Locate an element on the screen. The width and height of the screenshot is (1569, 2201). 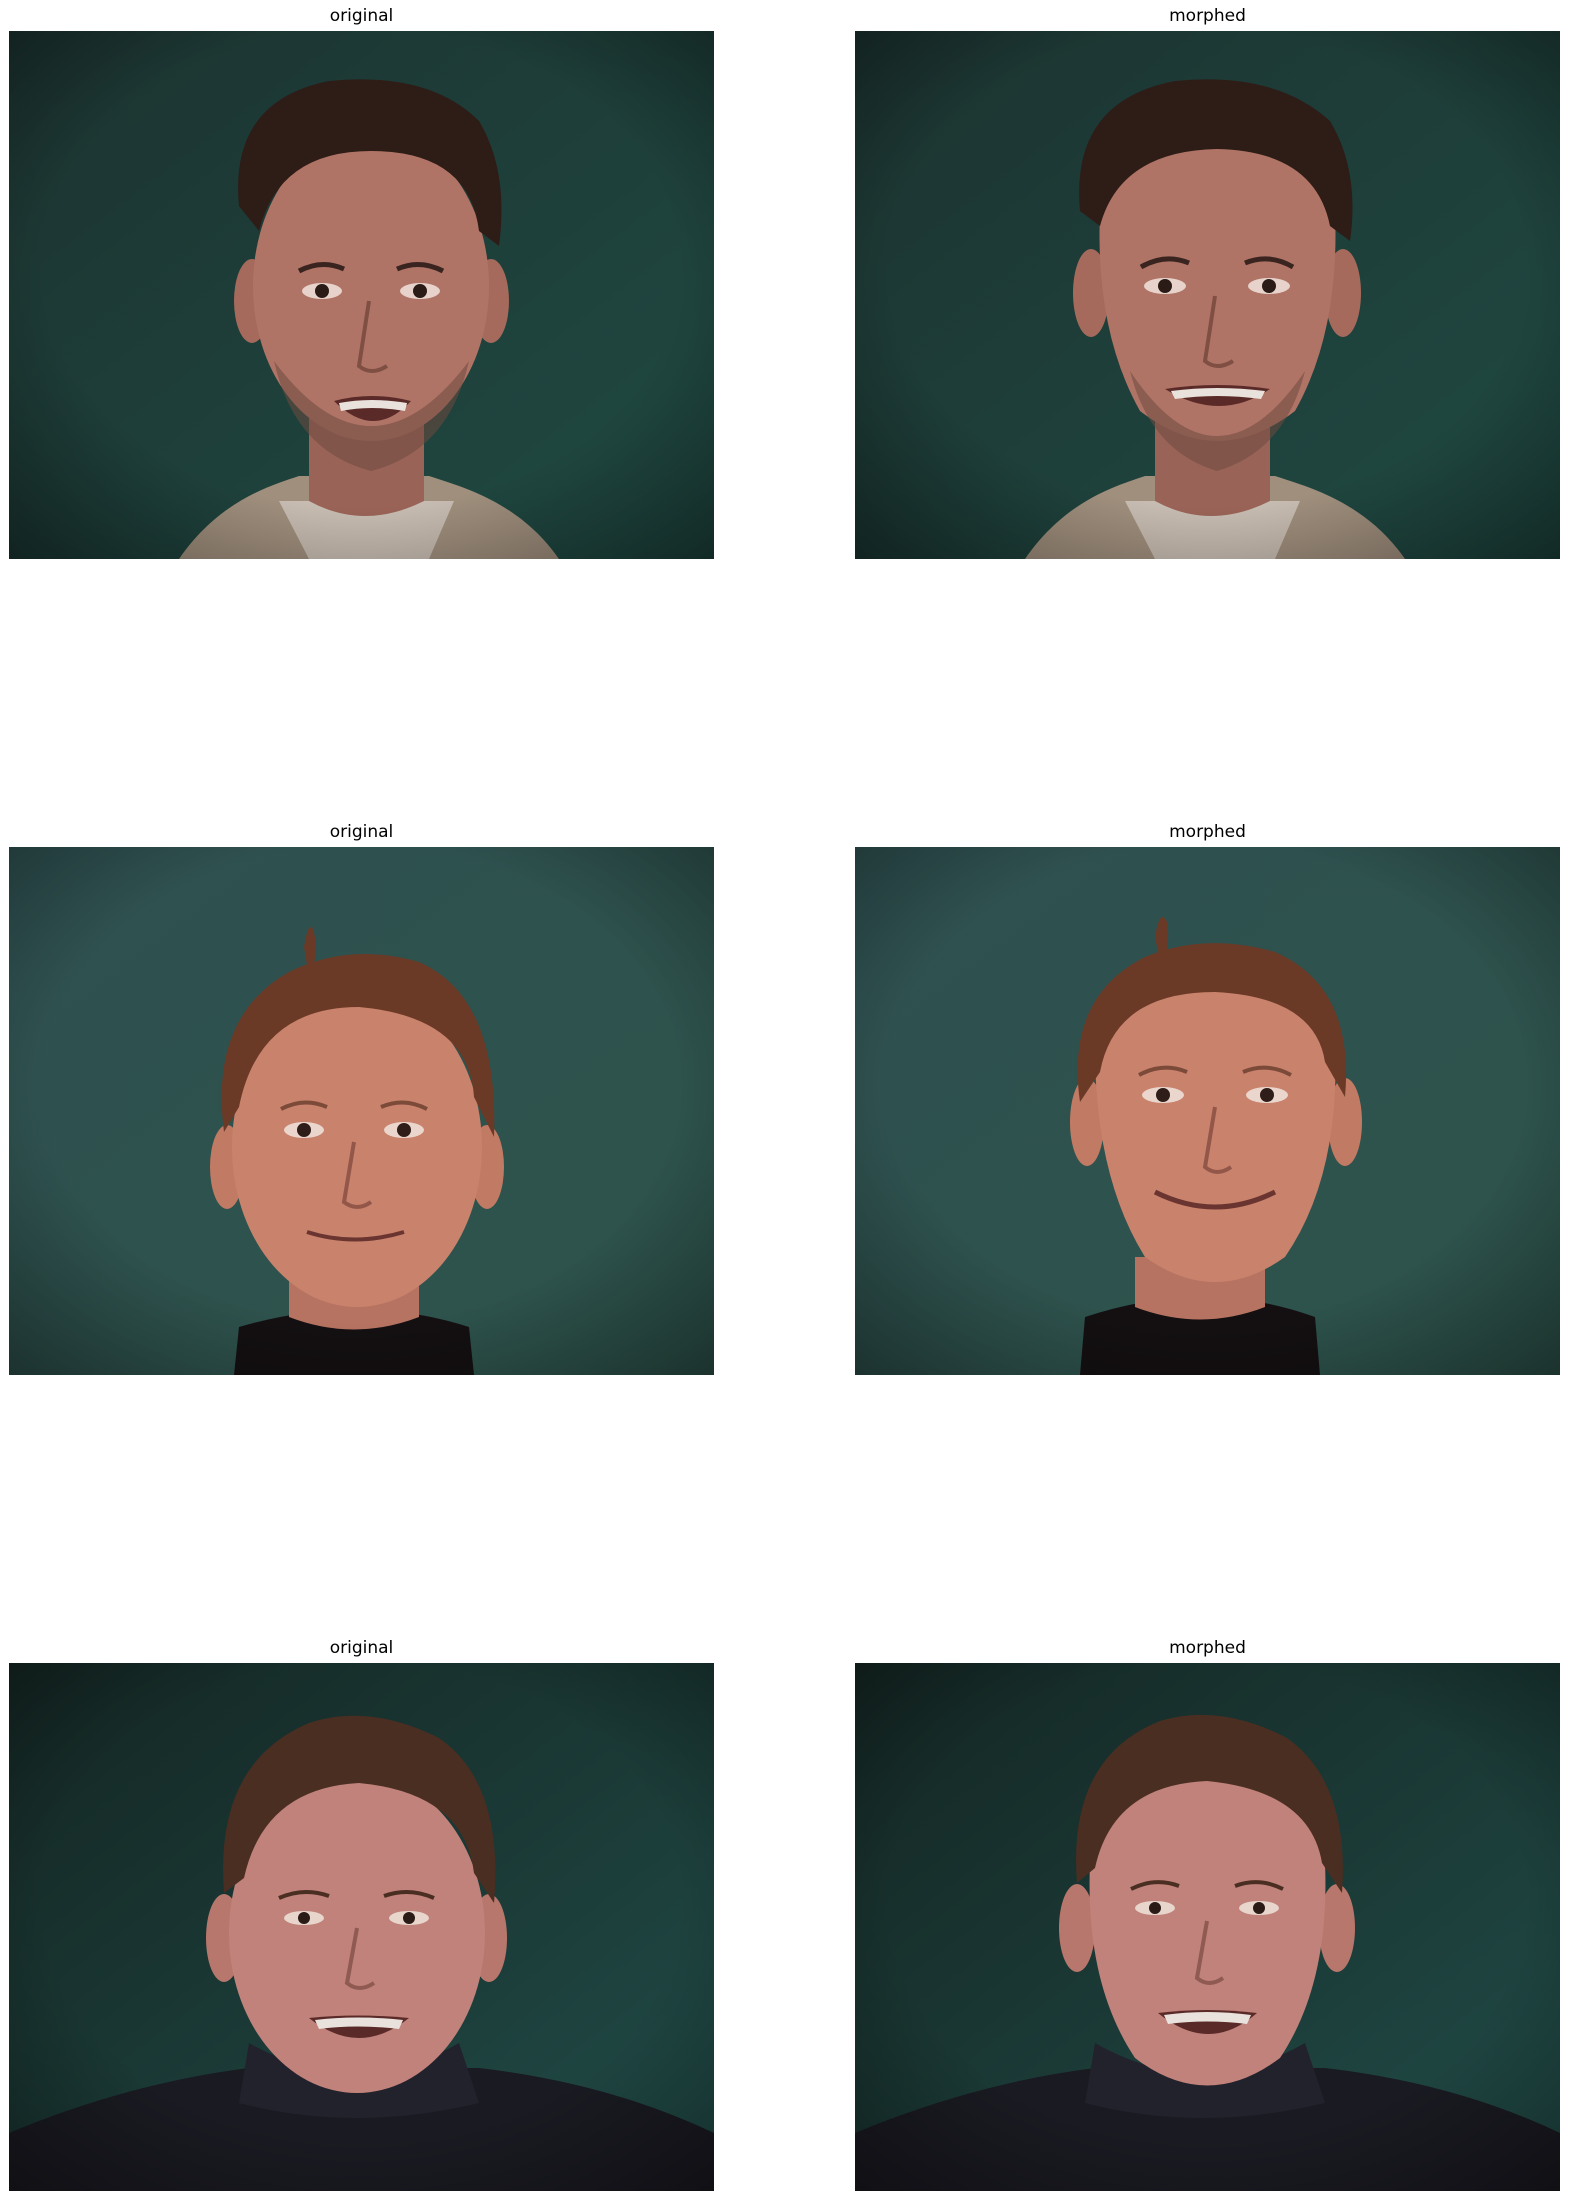
panel-title-original-1: original is located at coordinates (361, 16).